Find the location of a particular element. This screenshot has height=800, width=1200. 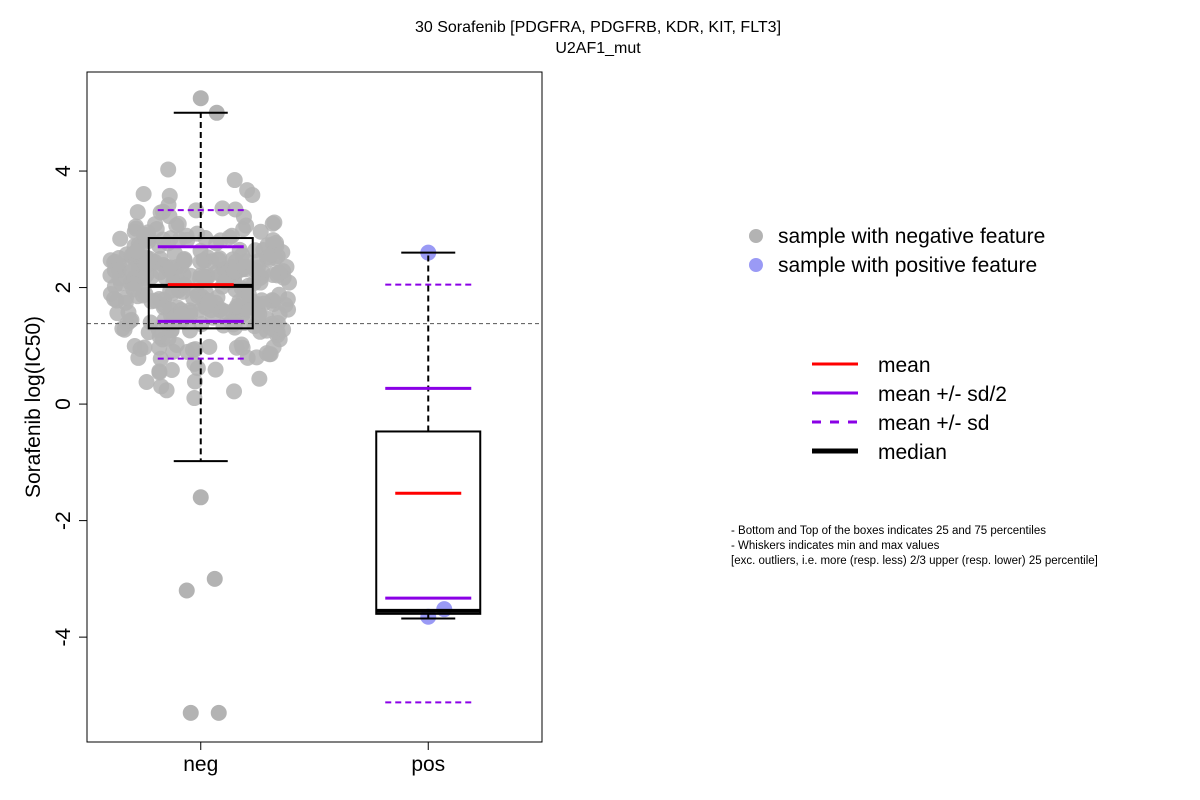

note-line: - Whiskers indicates min and max values is located at coordinates (835, 546).